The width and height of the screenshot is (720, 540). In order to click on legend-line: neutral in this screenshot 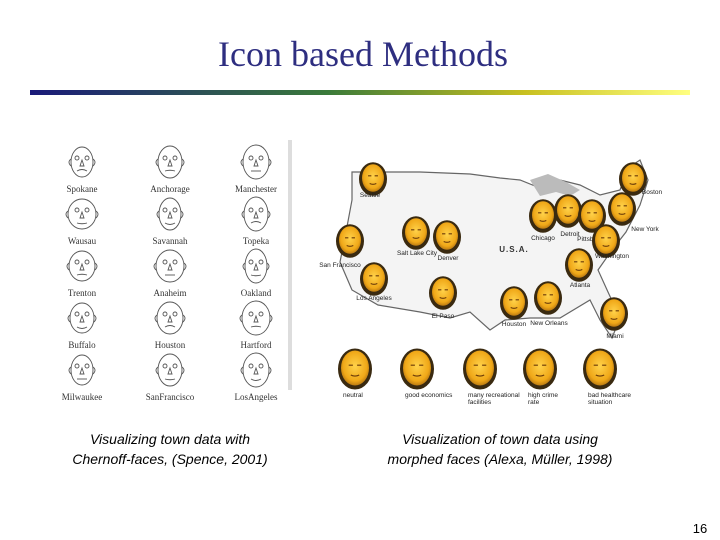, I will do `click(353, 395)`.